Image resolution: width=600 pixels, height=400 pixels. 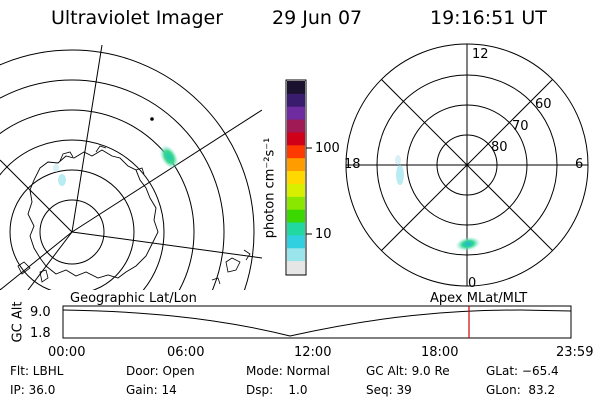 What do you see at coordinates (133, 298) in the screenshot?
I see `geographic-label: Geographic Lat/Lon` at bounding box center [133, 298].